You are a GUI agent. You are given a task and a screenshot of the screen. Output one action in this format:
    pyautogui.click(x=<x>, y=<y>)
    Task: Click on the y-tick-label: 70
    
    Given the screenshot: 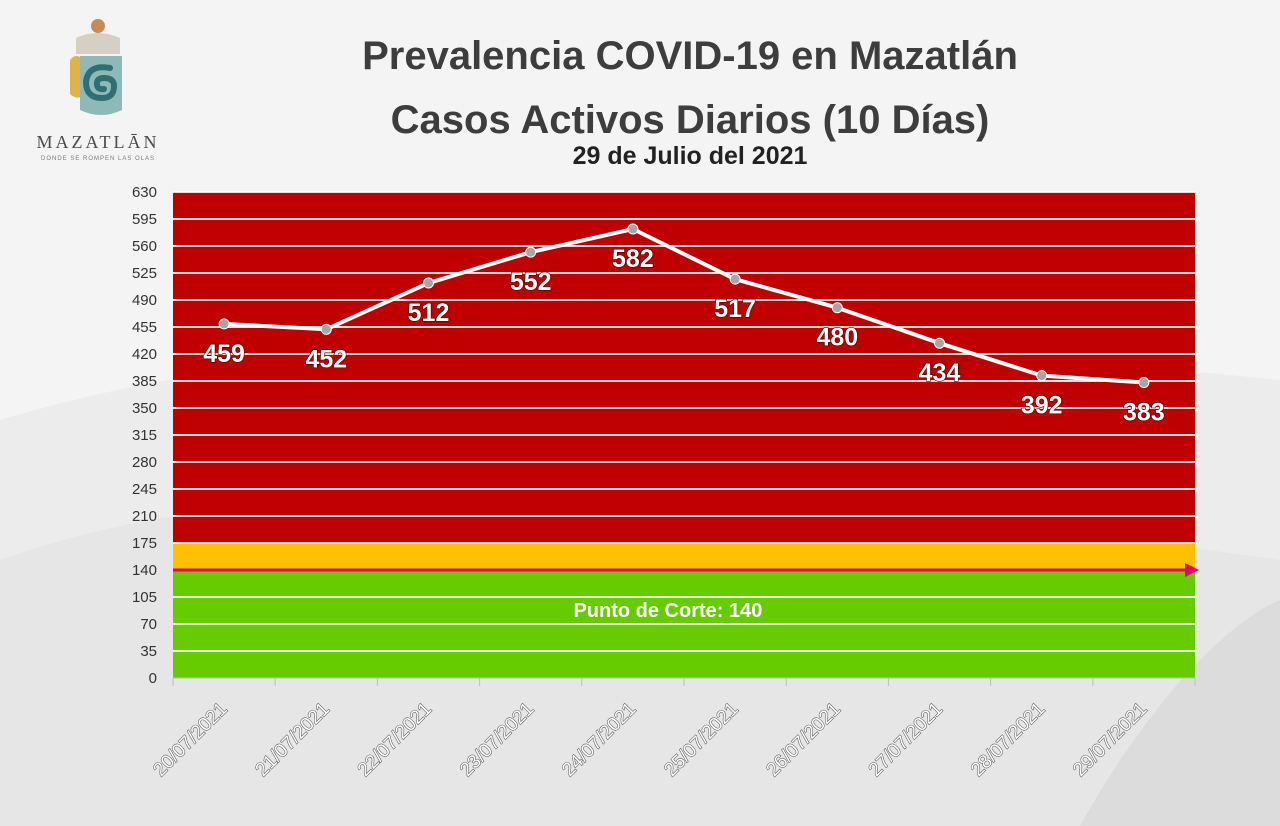 What is the action you would take?
    pyautogui.click(x=148, y=624)
    